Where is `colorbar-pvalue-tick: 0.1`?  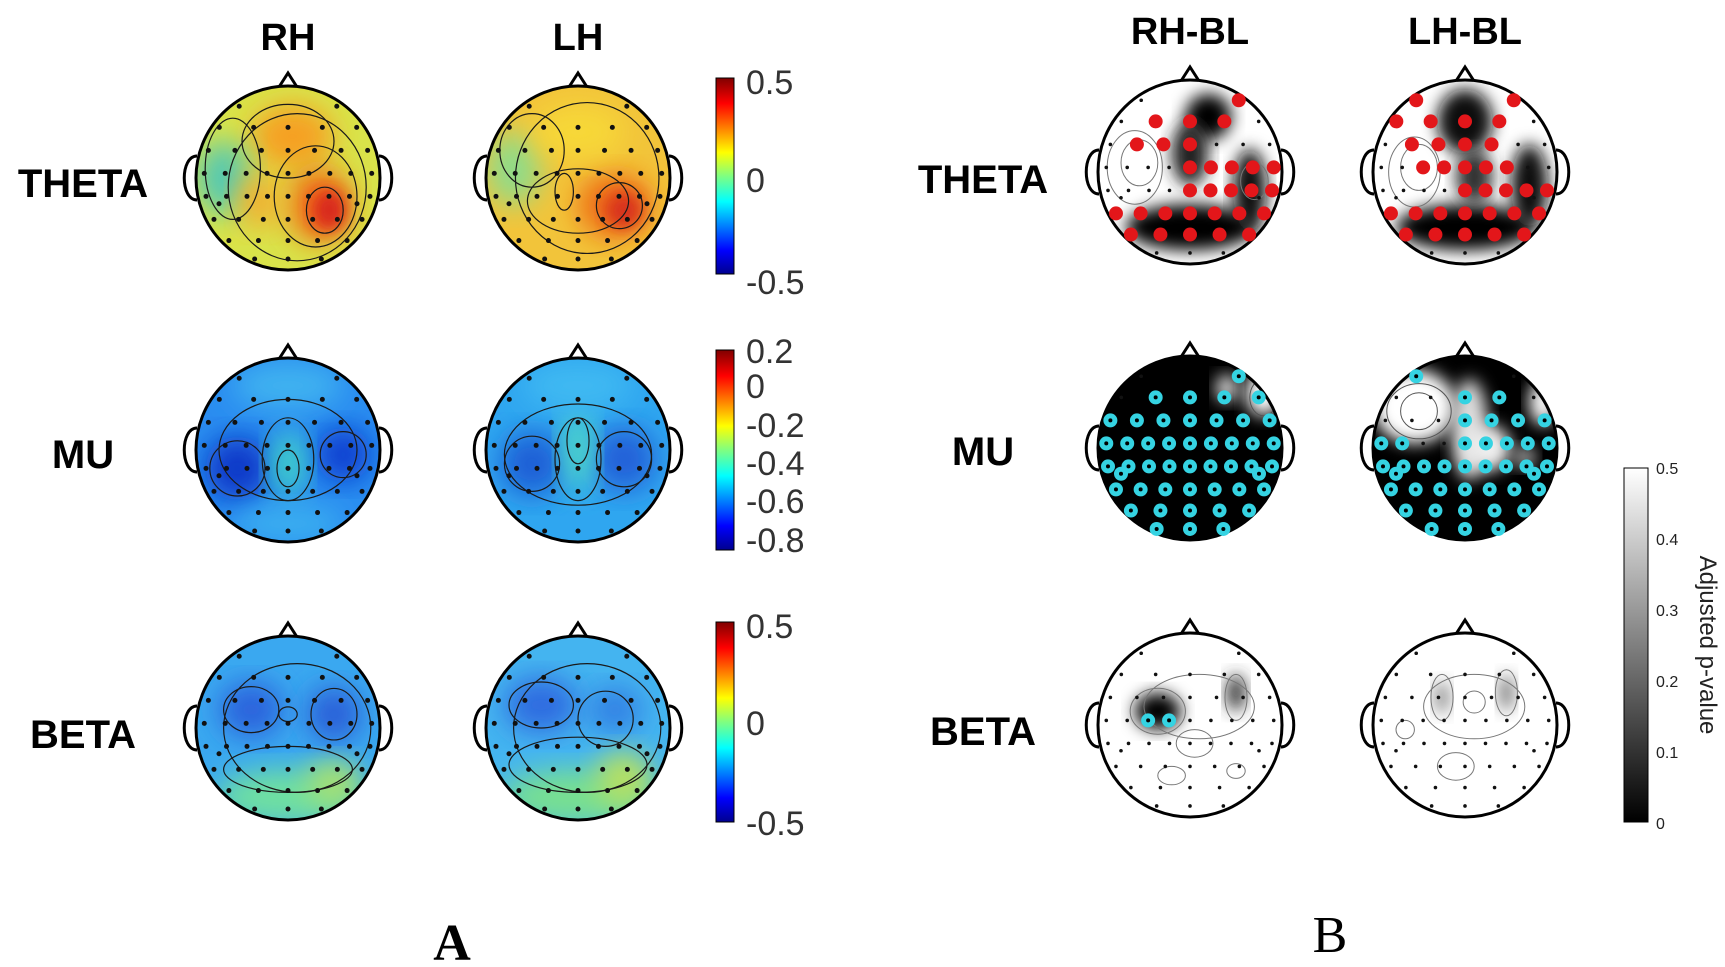
colorbar-pvalue-tick: 0.1 is located at coordinates (1667, 753).